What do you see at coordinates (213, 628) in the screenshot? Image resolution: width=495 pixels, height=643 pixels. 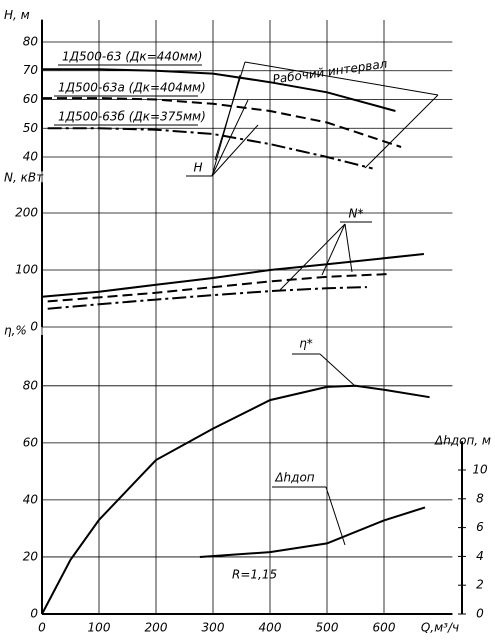 I see `x-tick-label: 300` at bounding box center [213, 628].